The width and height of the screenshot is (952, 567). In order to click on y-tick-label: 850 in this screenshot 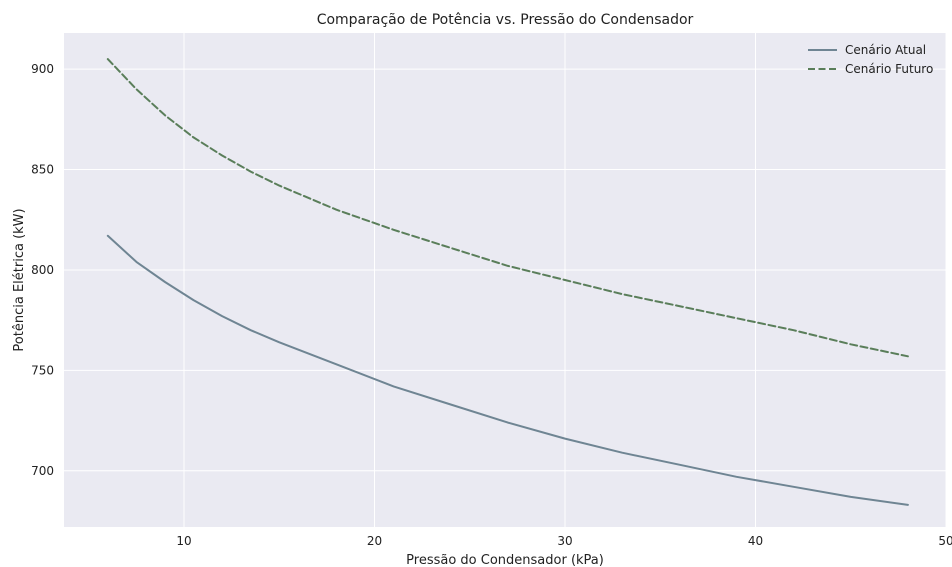, I will do `click(42, 170)`.